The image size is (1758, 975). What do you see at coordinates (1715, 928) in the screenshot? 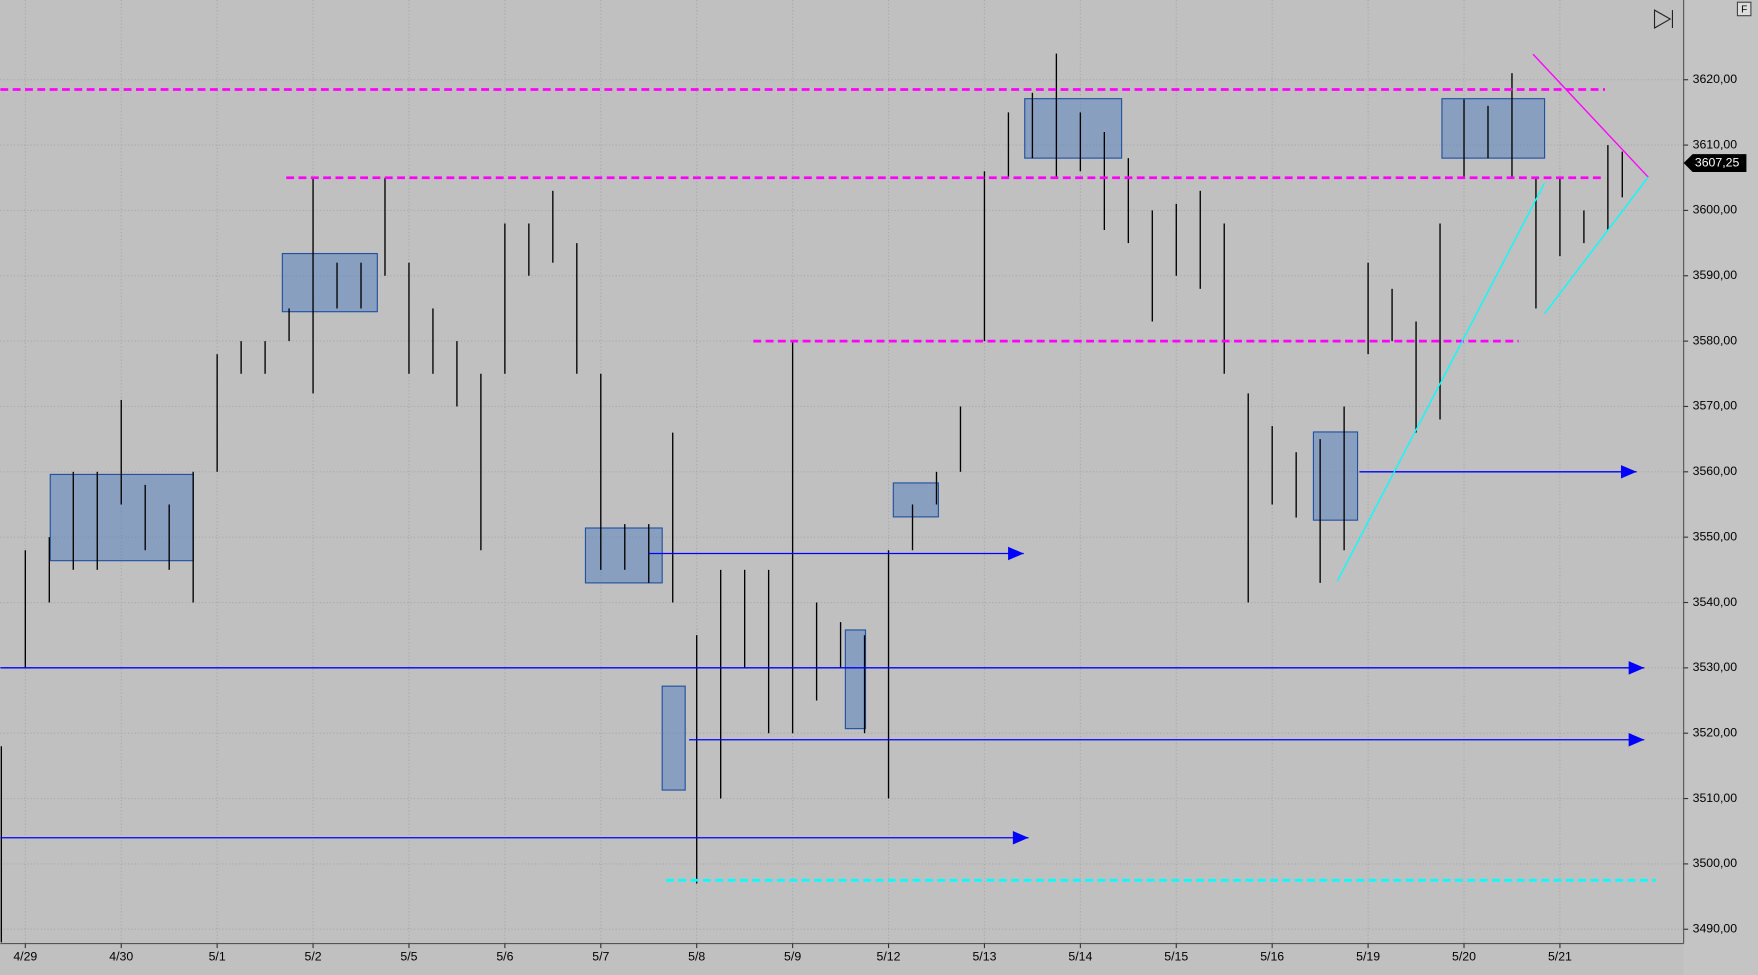
I see `y-tick-label: 3490,00` at bounding box center [1715, 928].